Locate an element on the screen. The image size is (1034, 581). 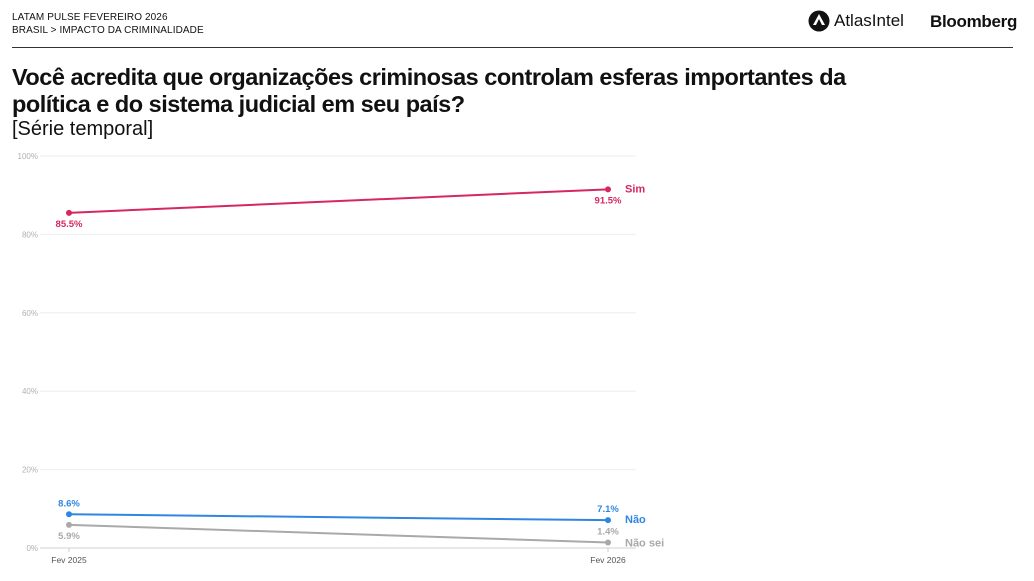
bloomberg-logo: Bloomberg is located at coordinates (974, 21).